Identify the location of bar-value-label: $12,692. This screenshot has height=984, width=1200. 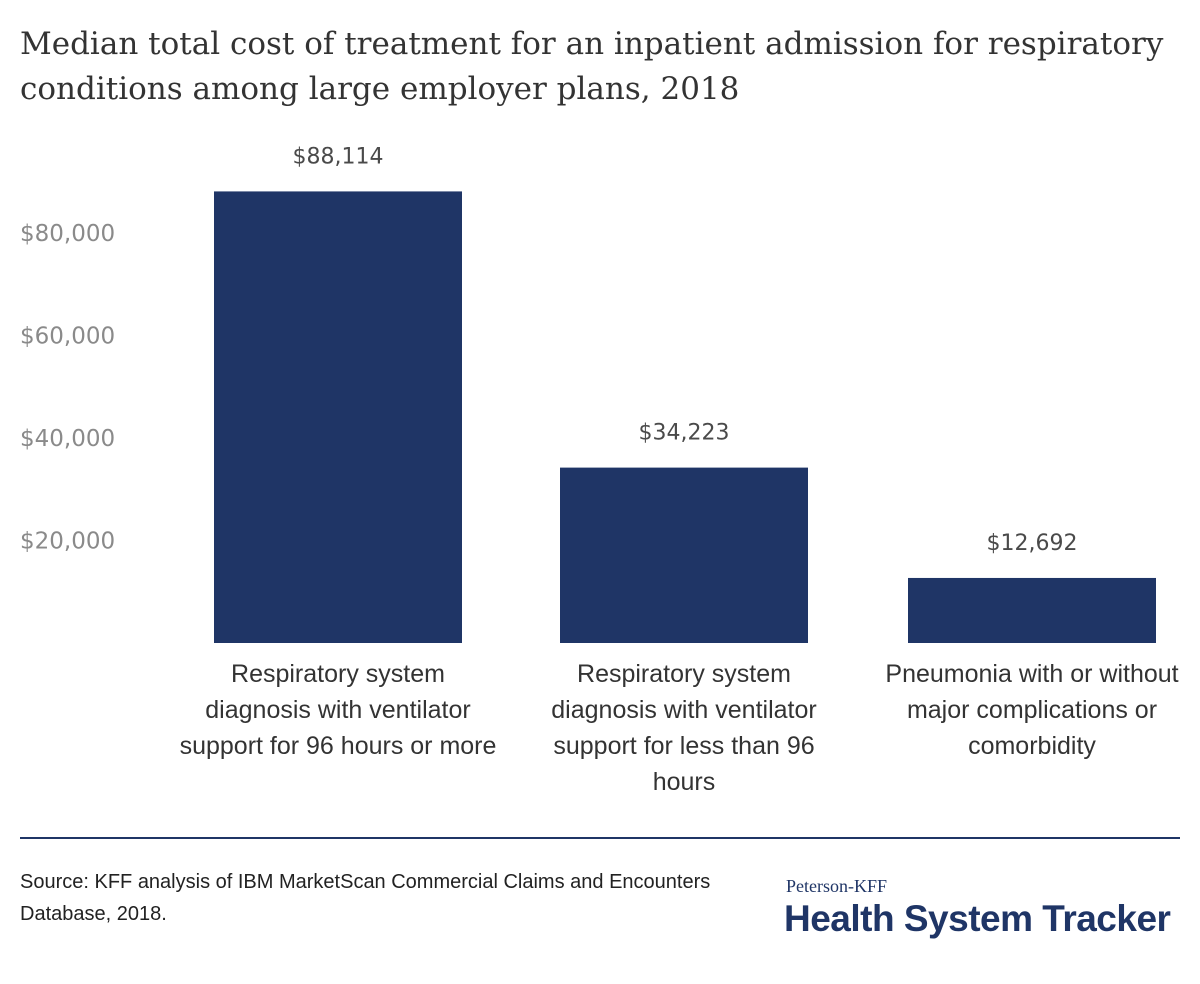
(1032, 543).